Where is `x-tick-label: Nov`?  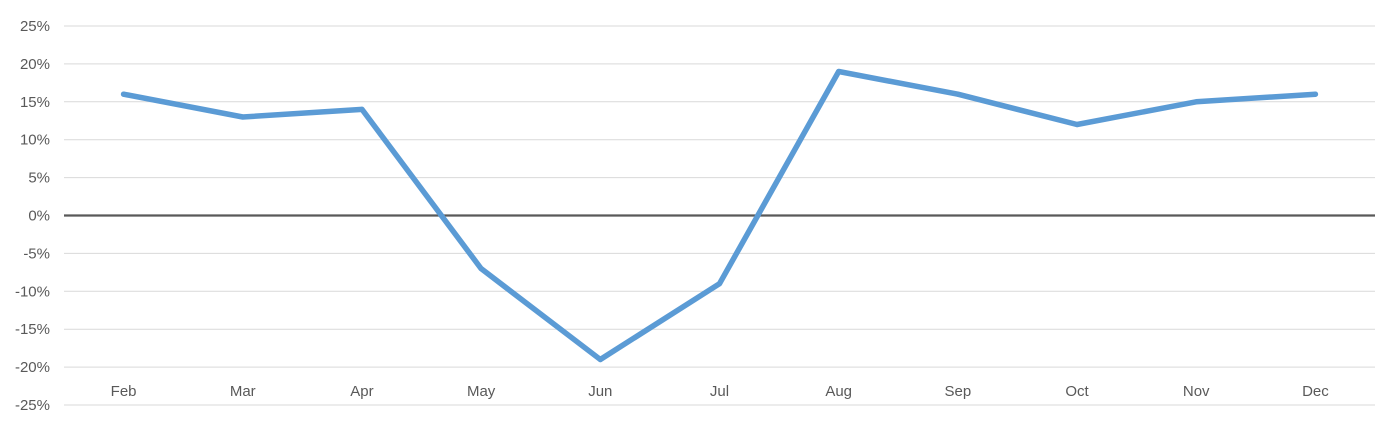
x-tick-label: Nov is located at coordinates (1196, 391).